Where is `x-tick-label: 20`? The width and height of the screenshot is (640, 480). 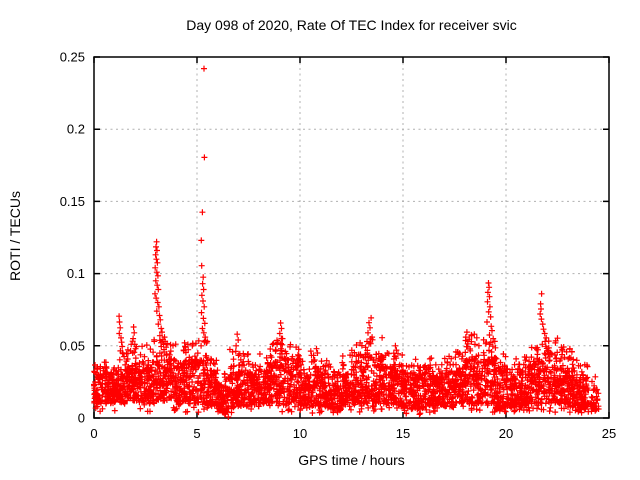
x-tick-label: 20 is located at coordinates (506, 433).